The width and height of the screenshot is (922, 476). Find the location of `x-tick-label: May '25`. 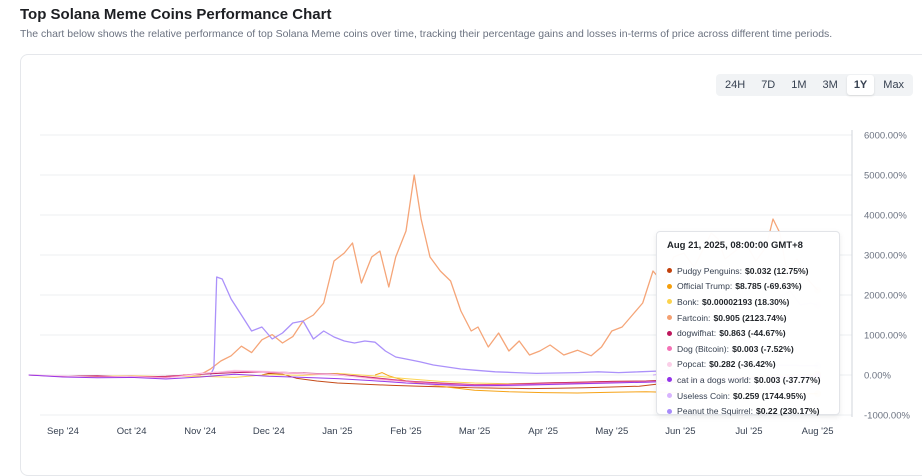

x-tick-label: May '25 is located at coordinates (611, 431).